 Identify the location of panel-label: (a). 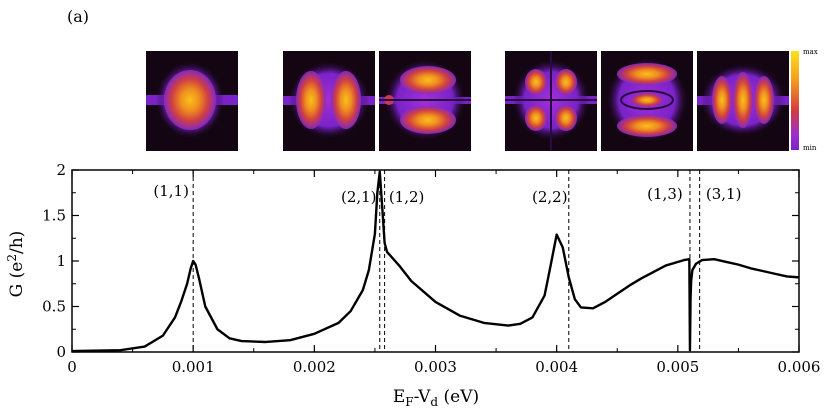
(78, 16).